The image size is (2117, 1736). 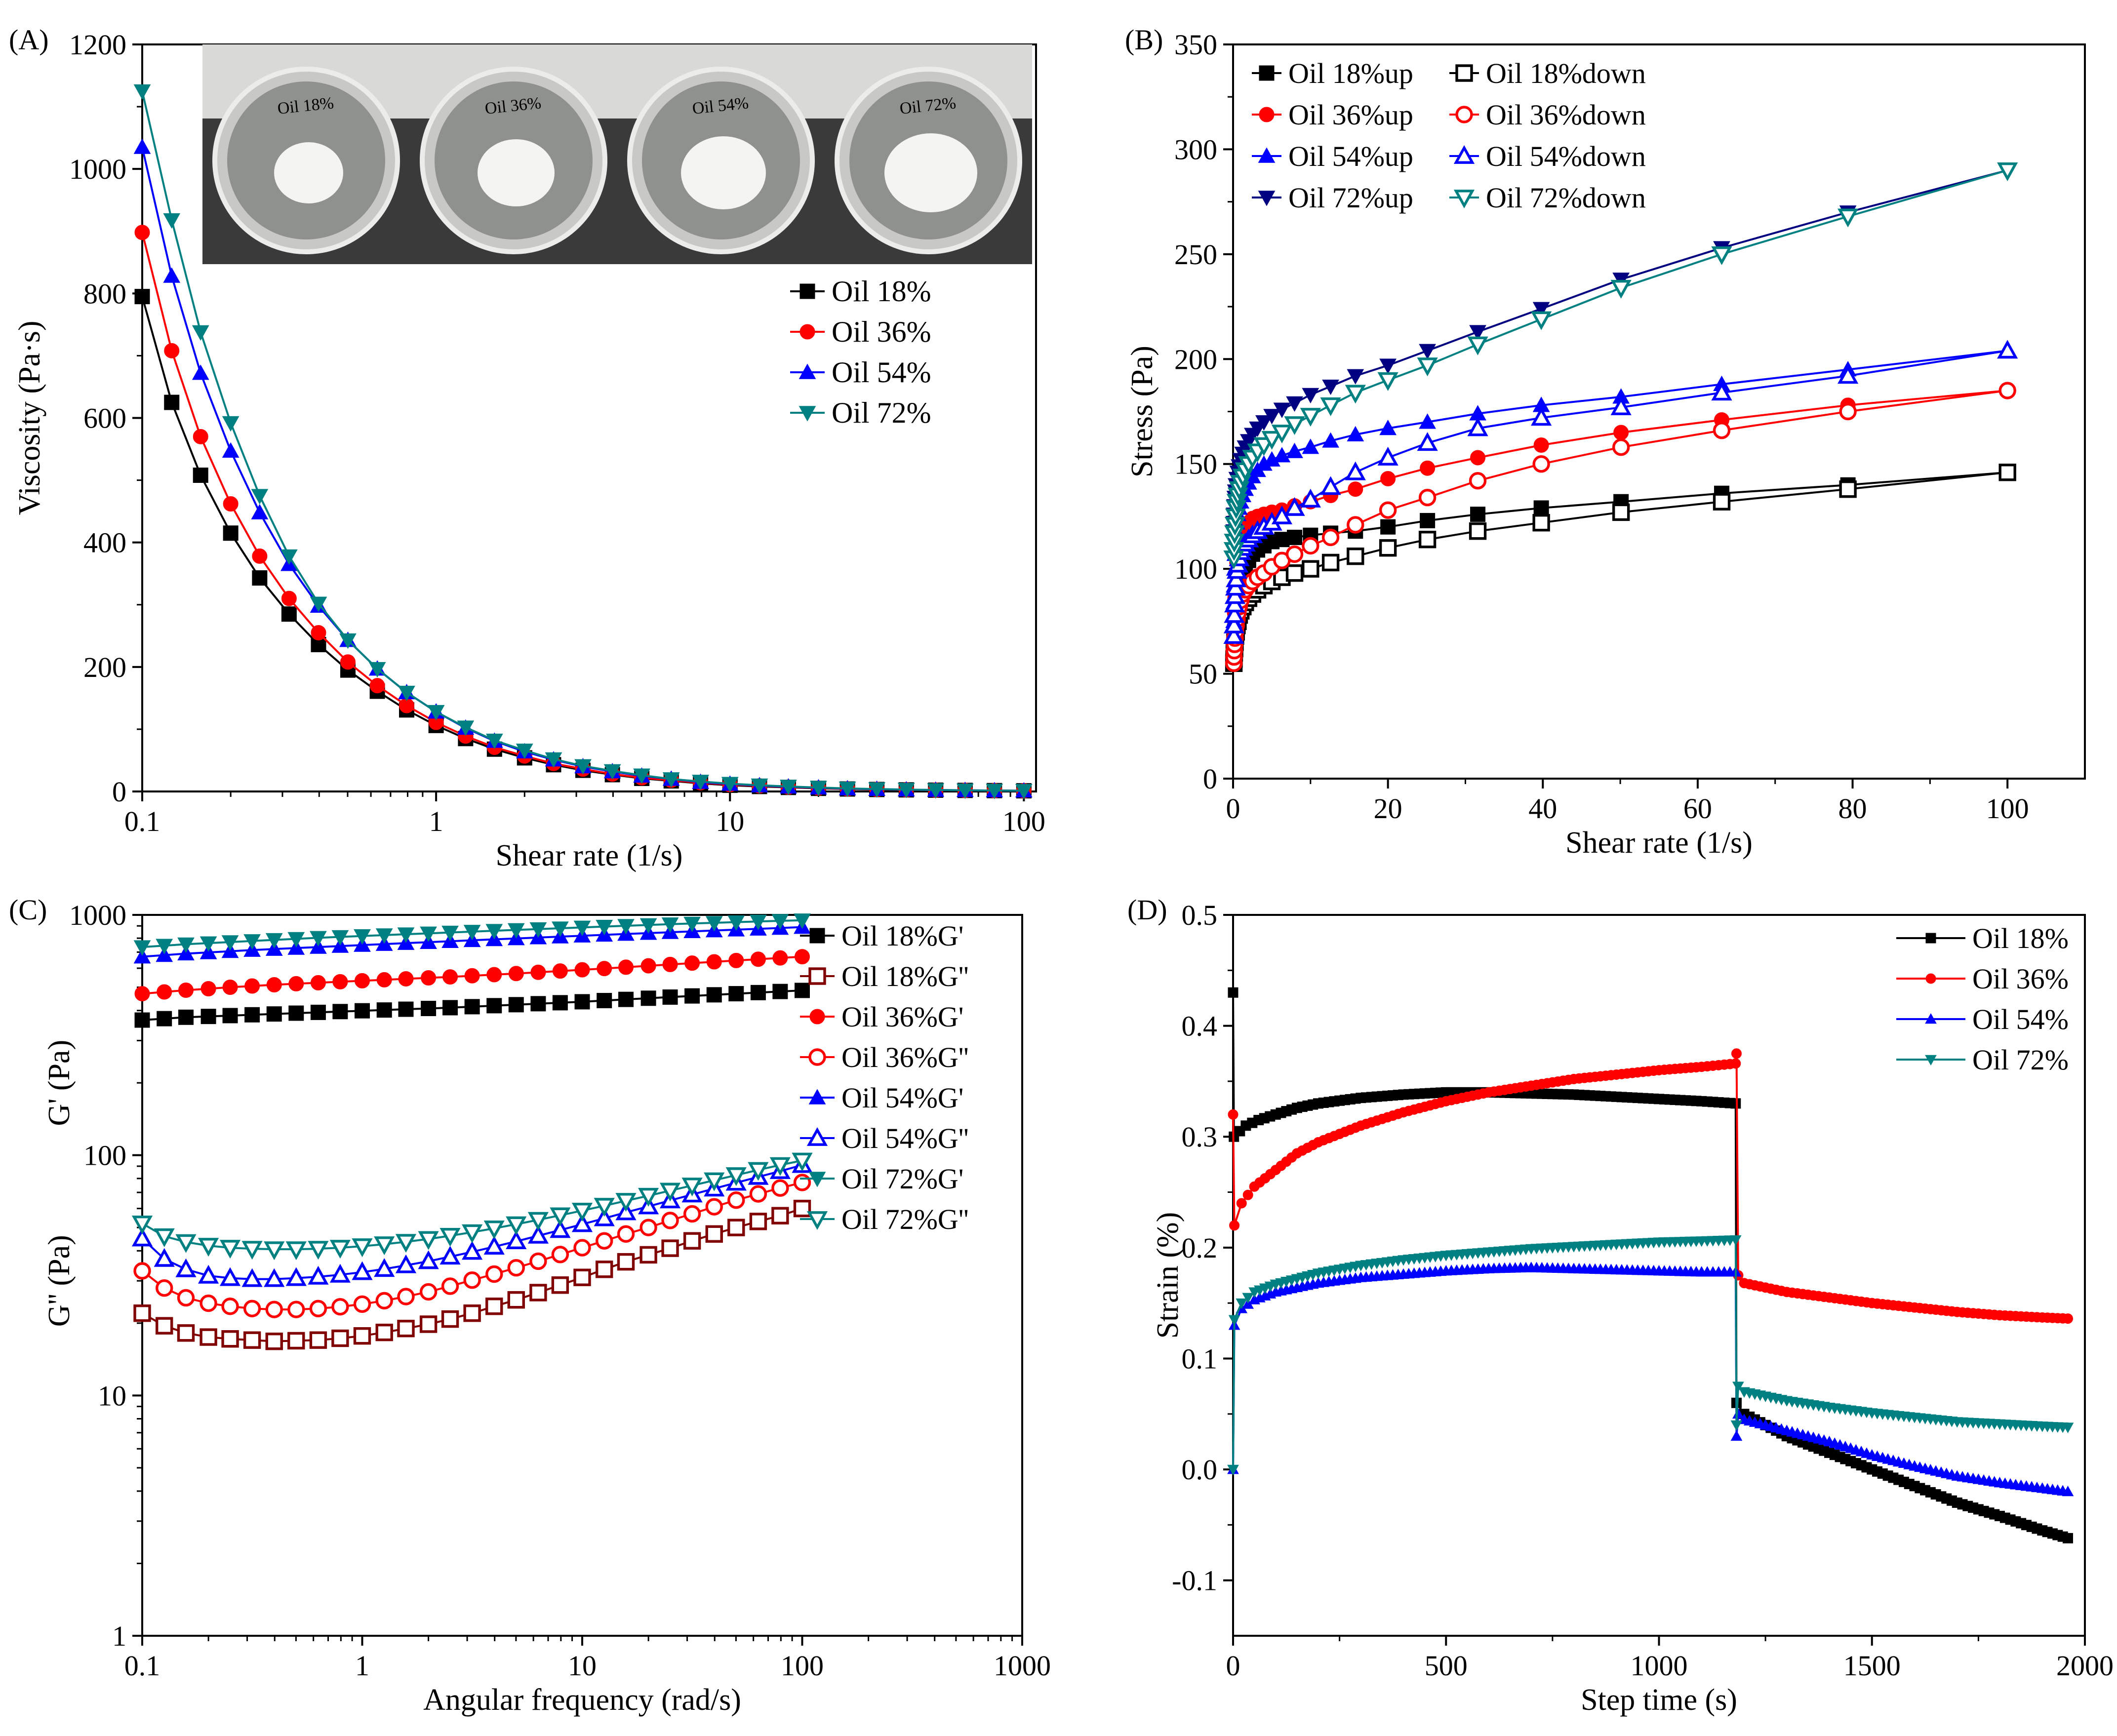 I want to click on legend-label: Oil 36%G'', so click(x=905, y=1057).